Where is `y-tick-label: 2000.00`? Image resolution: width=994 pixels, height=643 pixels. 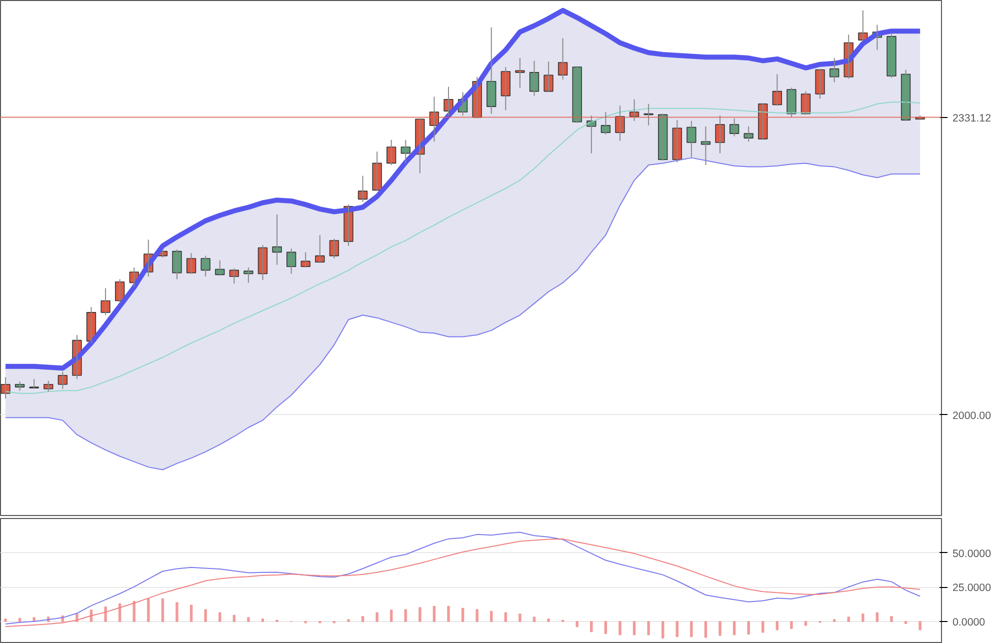
y-tick-label: 2000.00 is located at coordinates (972, 416).